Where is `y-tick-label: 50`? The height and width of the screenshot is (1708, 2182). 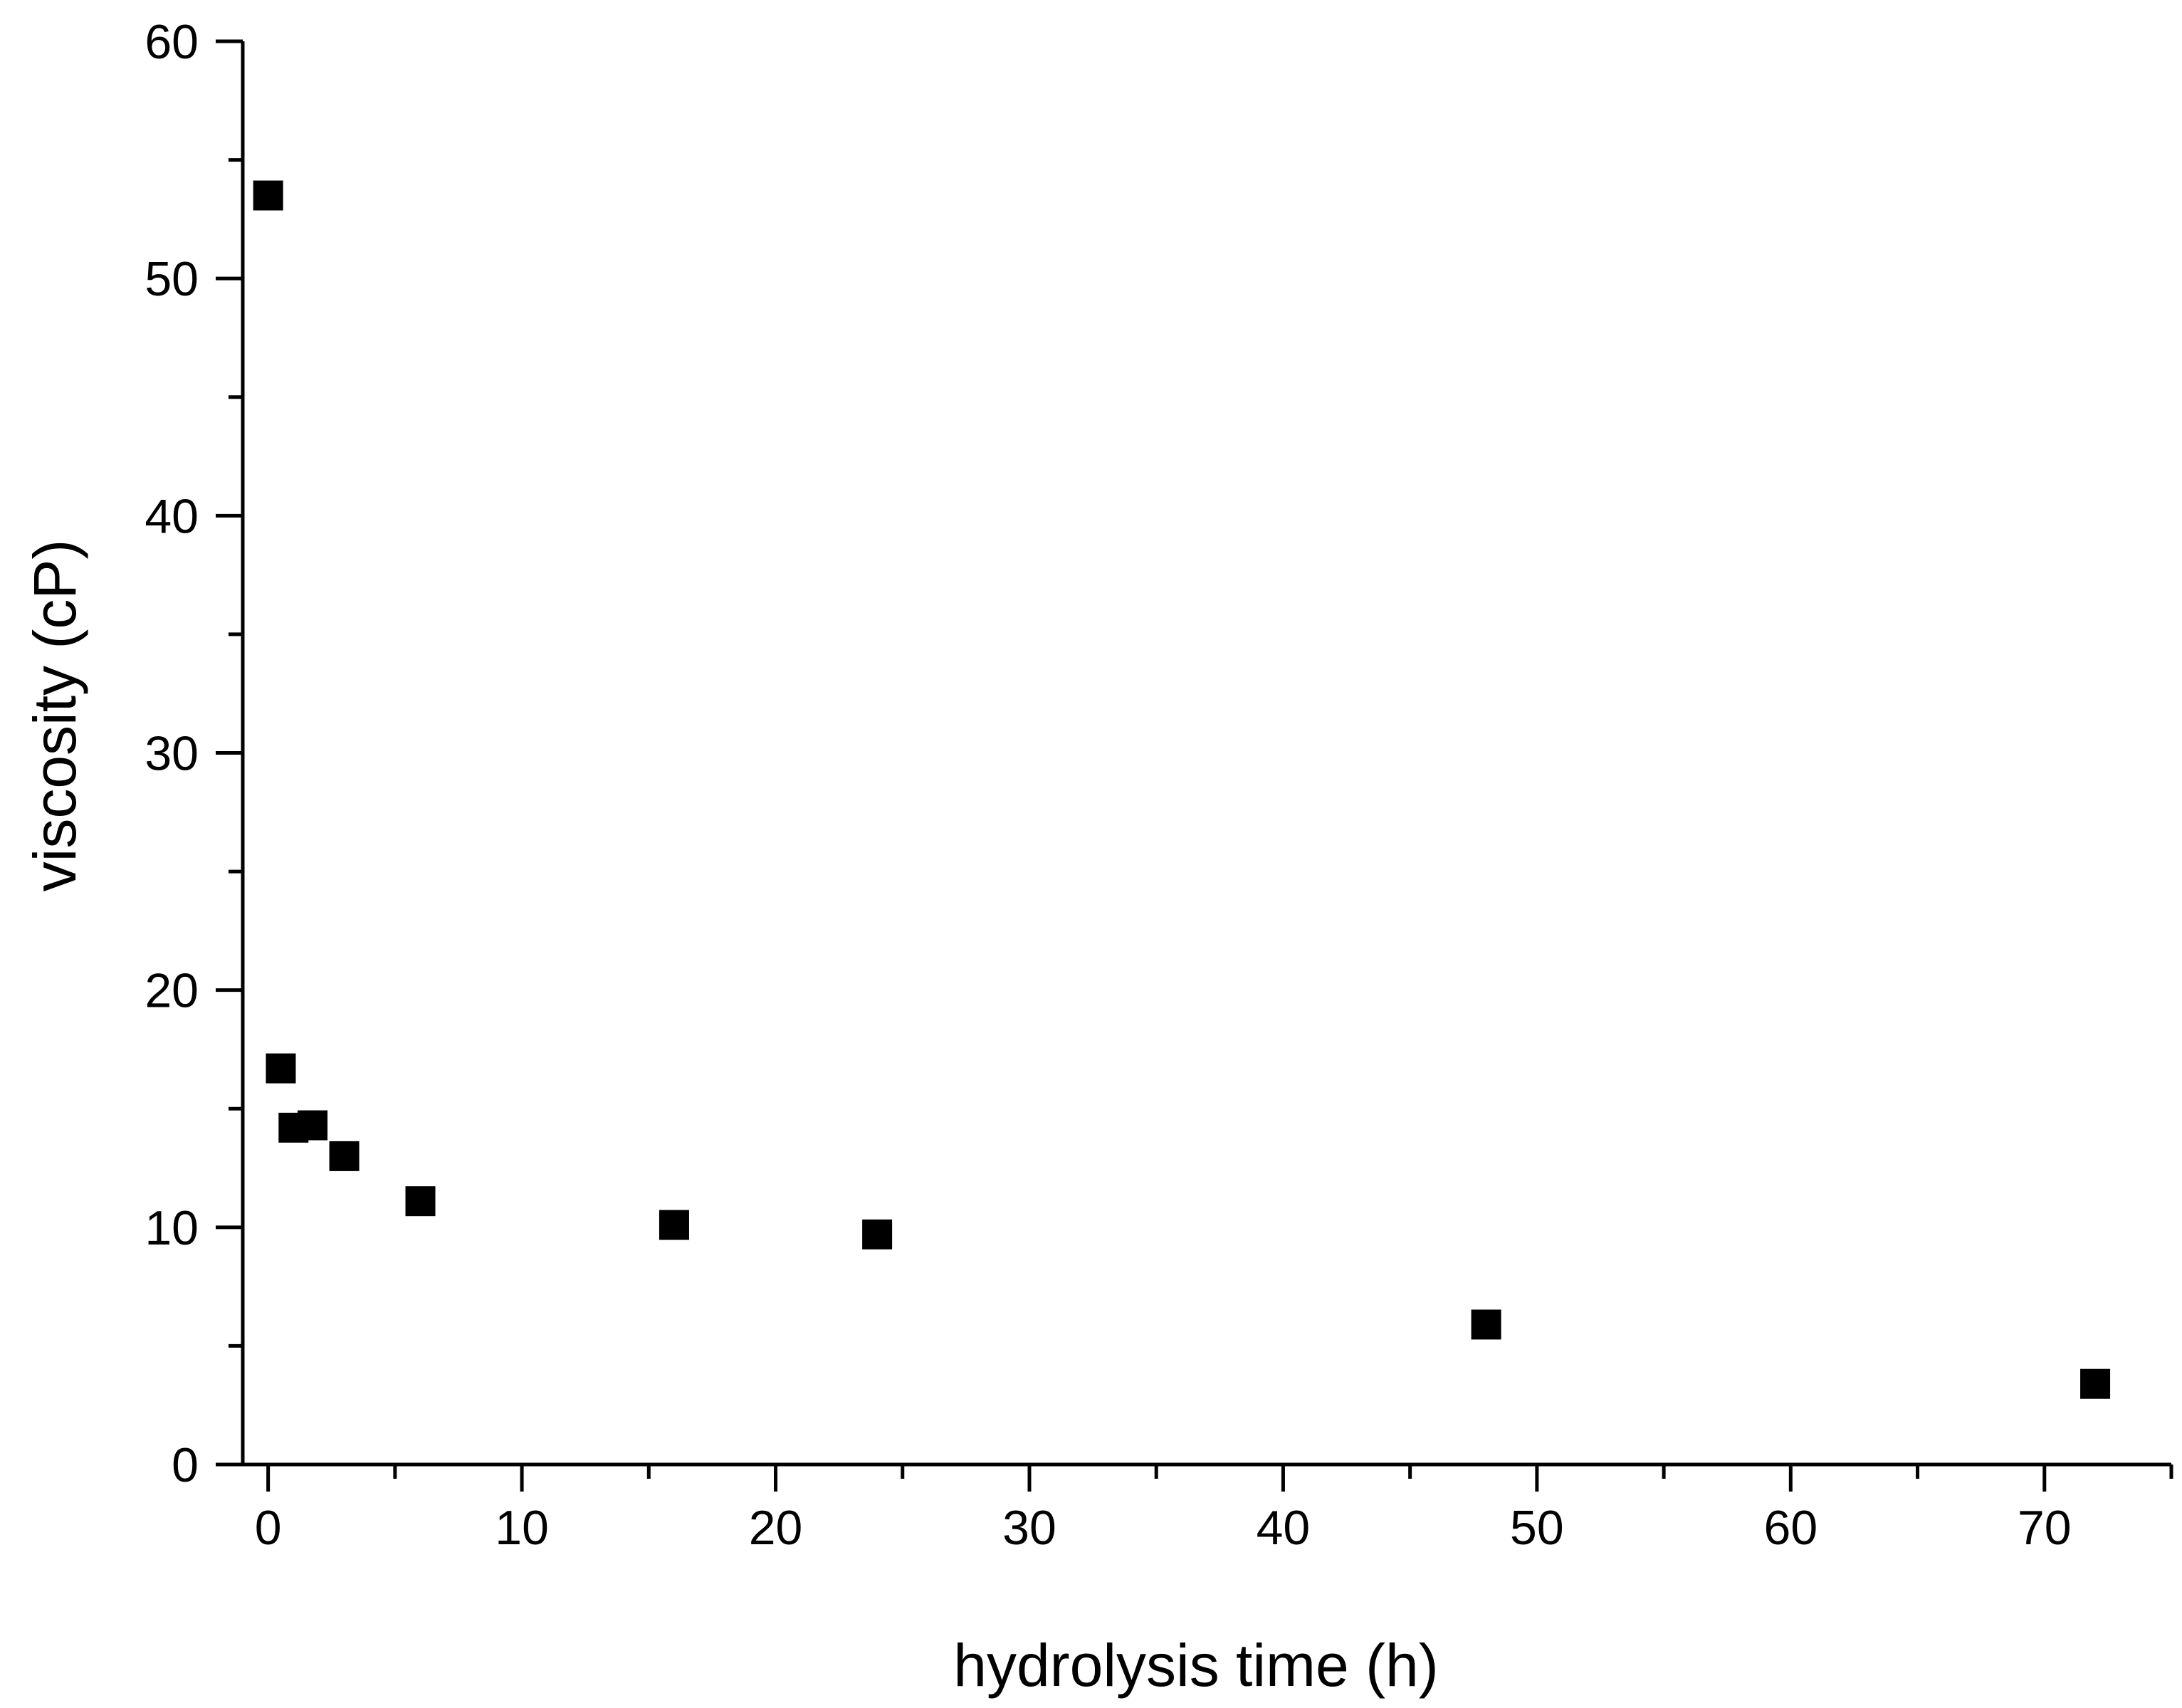
y-tick-label: 50 is located at coordinates (172, 279).